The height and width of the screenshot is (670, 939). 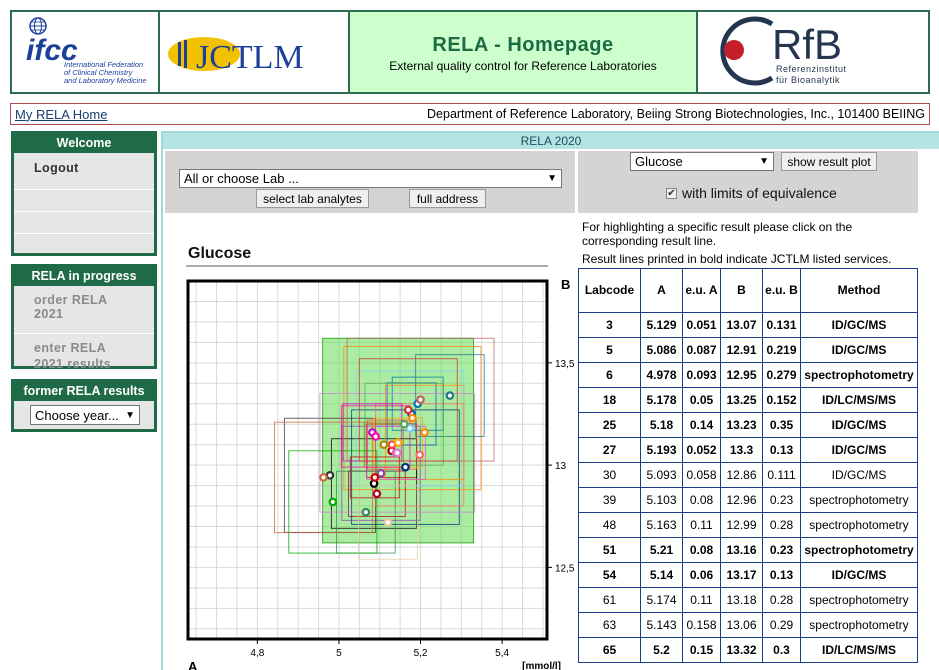 I want to click on welcome-box: Welcome Logout, so click(x=84, y=193).